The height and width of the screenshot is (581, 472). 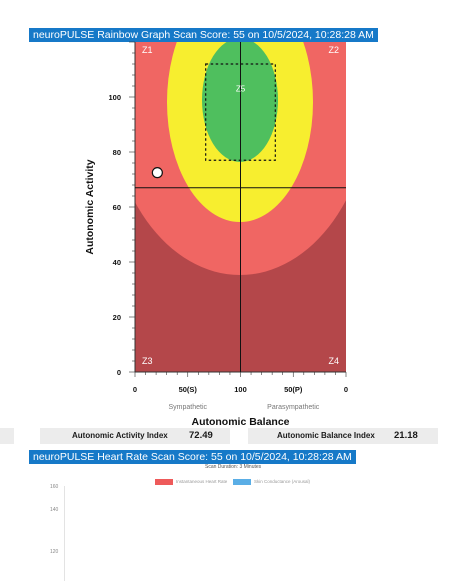 I want to click on y-tick-label: 60, so click(x=117, y=207).